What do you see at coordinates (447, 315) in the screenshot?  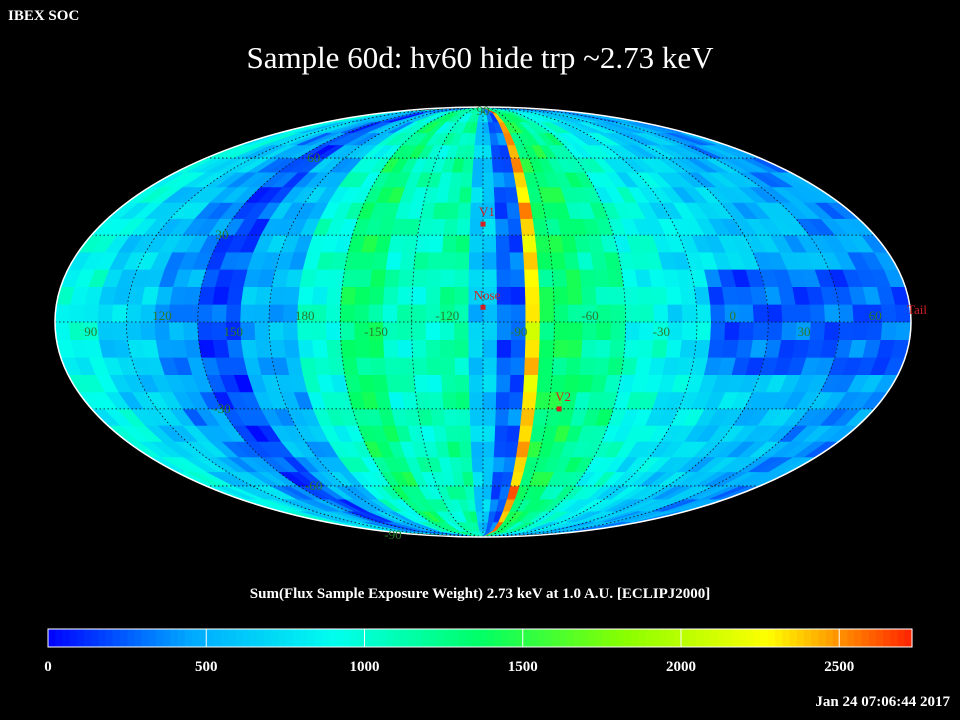 I see `longitude-label: -120` at bounding box center [447, 315].